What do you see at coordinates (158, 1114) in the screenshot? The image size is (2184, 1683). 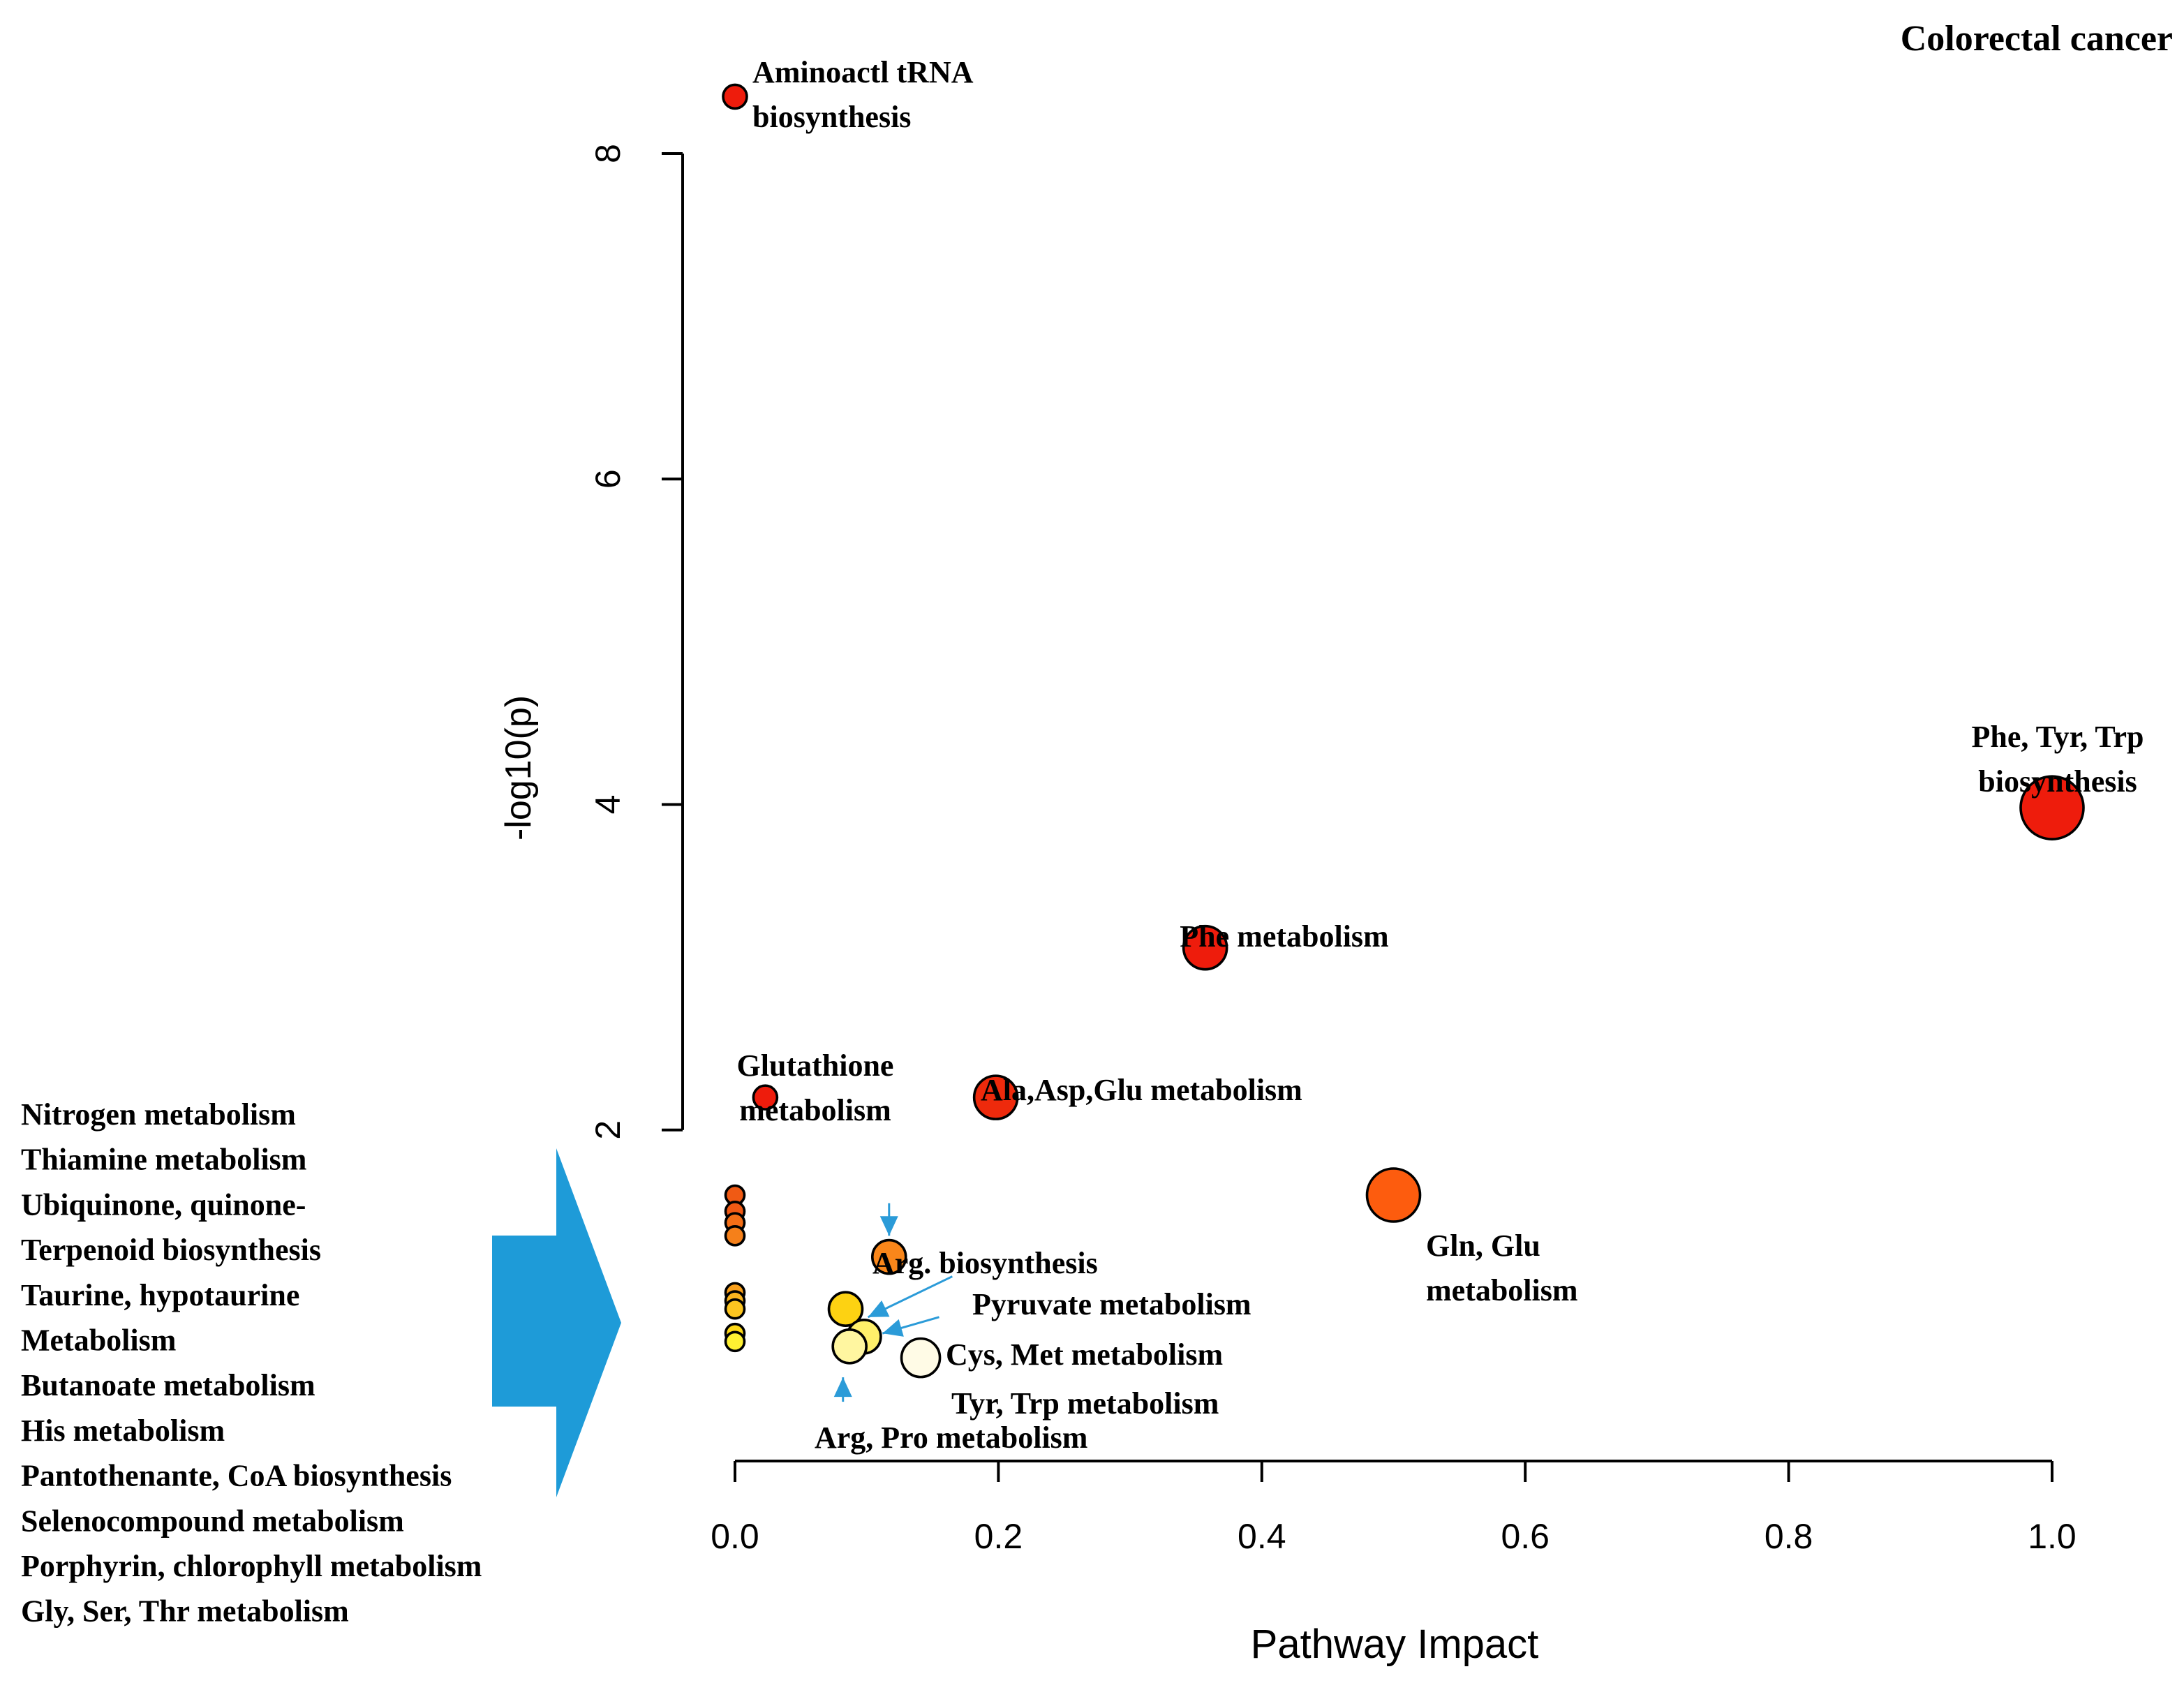 I see `side-list-item: Nitrogen metabolism` at bounding box center [158, 1114].